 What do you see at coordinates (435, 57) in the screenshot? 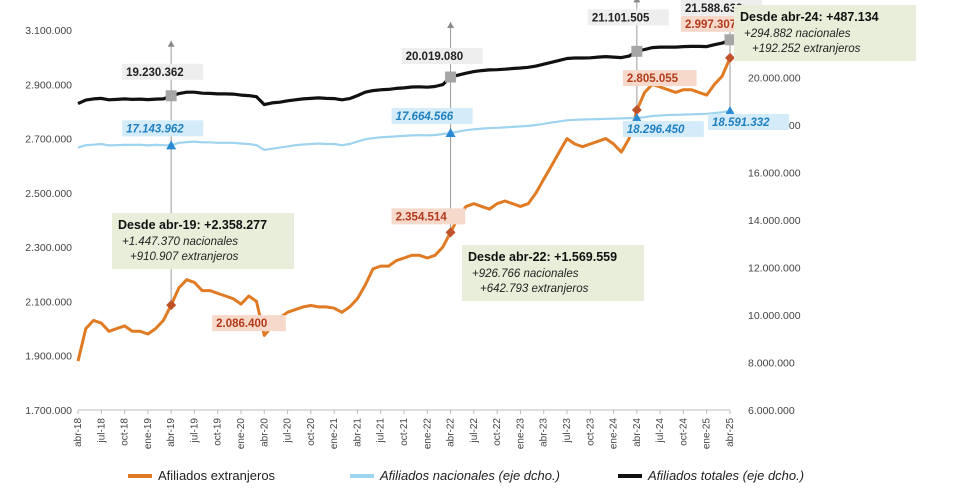
I see `data-label: 20.019.080` at bounding box center [435, 57].